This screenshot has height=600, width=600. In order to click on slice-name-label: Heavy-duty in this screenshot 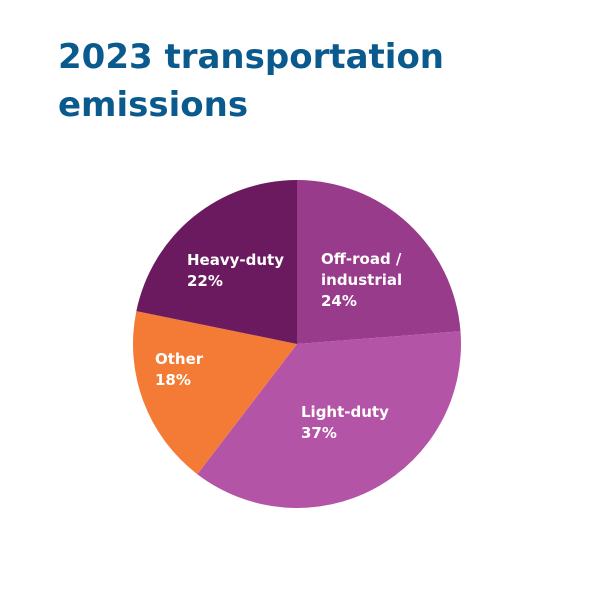, I will do `click(235, 260)`.